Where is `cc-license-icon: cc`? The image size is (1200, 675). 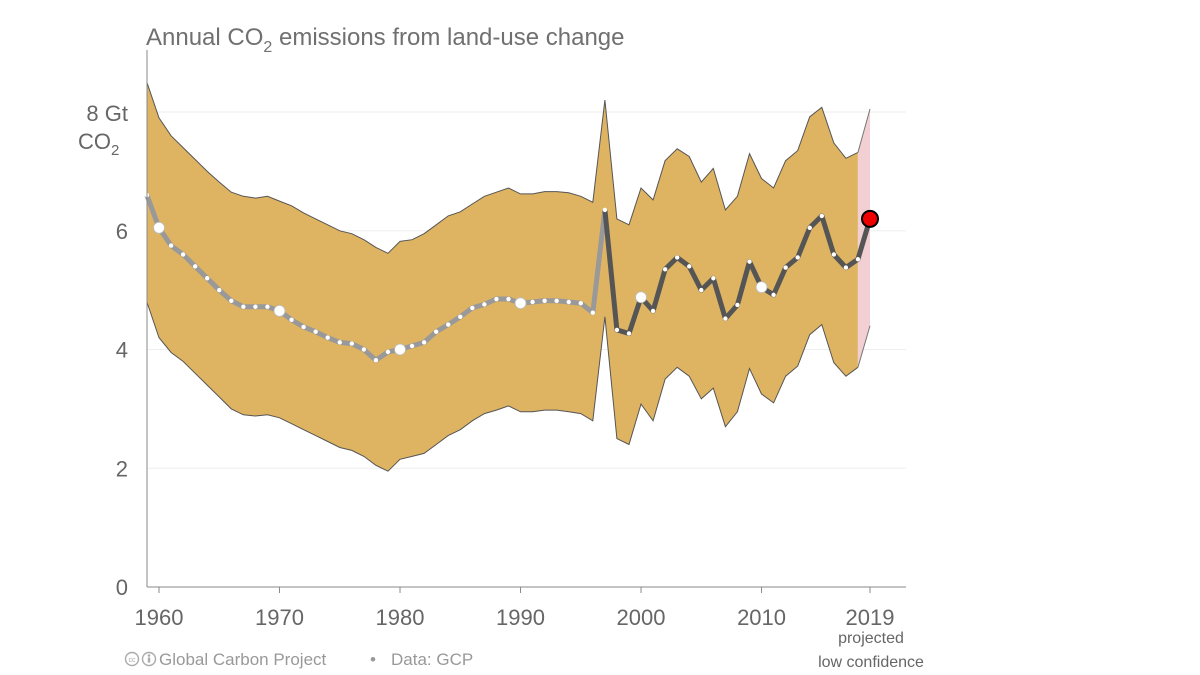 cc-license-icon: cc is located at coordinates (132, 659).